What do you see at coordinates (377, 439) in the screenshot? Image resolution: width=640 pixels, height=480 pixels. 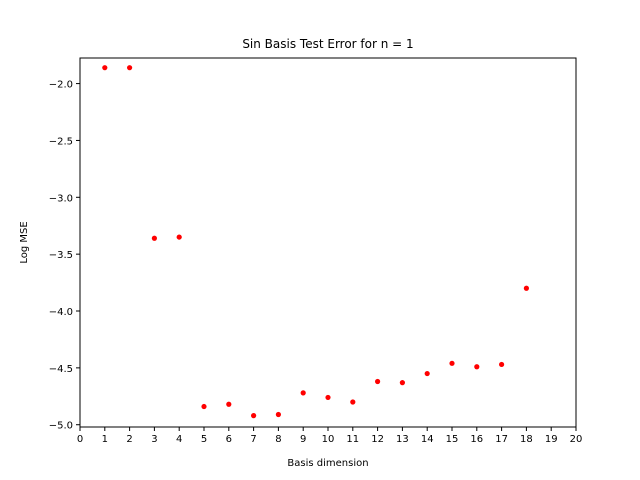 I see `x-tick-label: 12` at bounding box center [377, 439].